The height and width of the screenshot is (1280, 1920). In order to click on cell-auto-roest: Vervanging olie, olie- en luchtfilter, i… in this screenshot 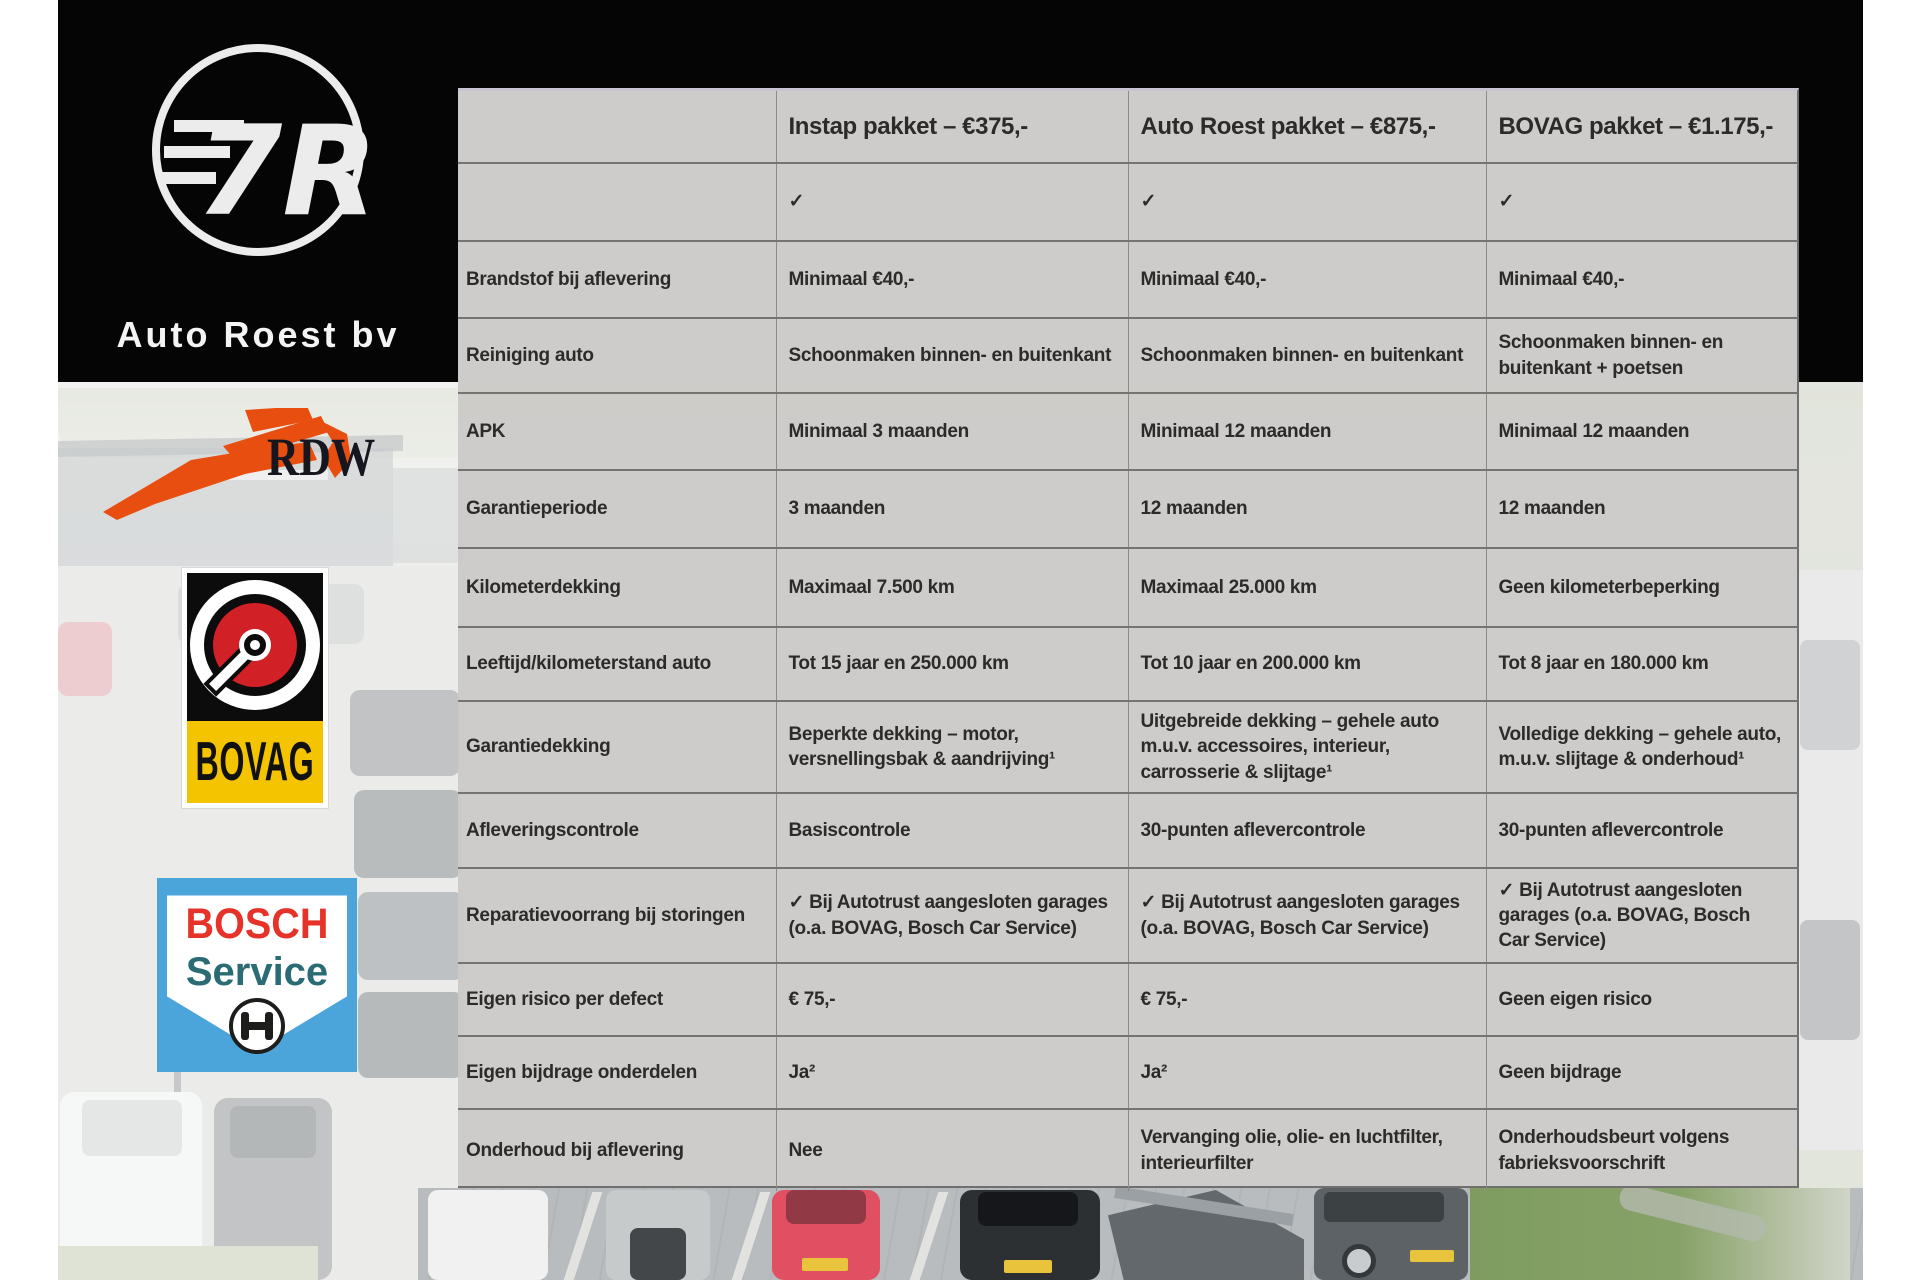, I will do `click(1306, 1149)`.